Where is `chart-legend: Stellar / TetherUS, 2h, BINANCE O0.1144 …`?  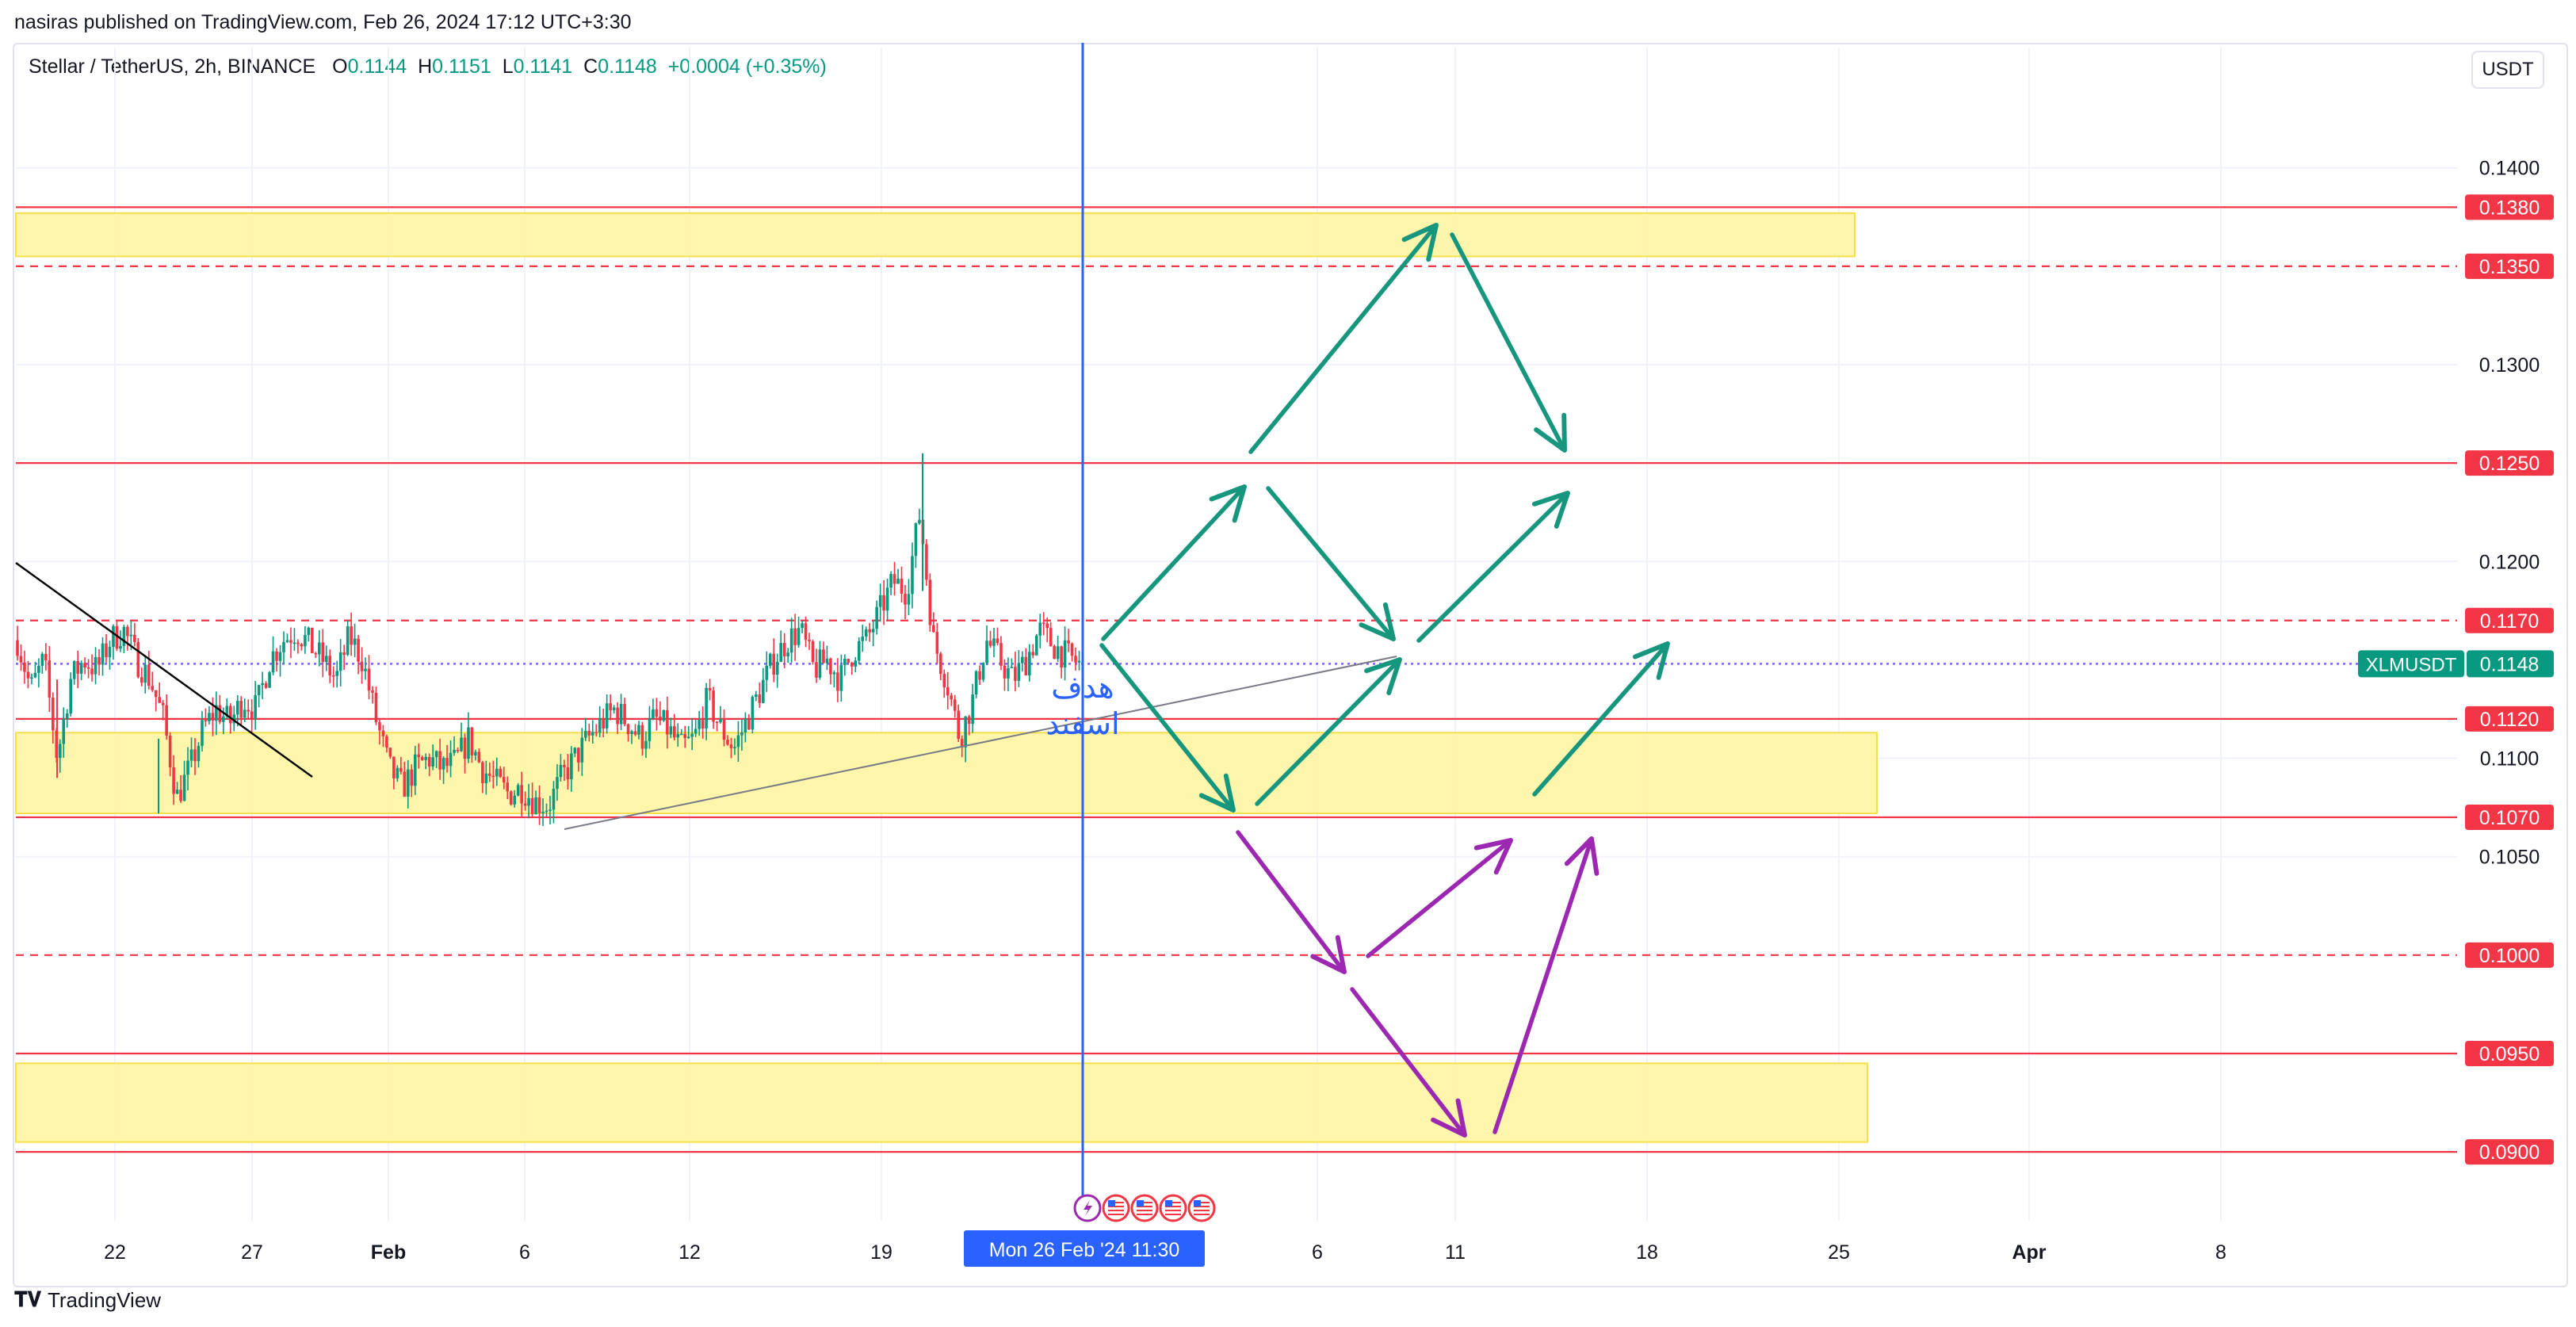
chart-legend: Stellar / TetherUS, 2h, BINANCE O0.1144 … is located at coordinates (428, 66).